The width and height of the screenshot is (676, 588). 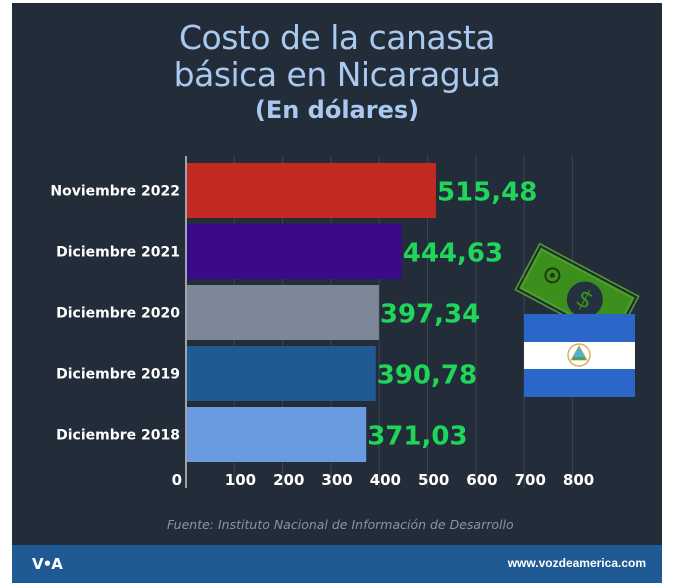 What do you see at coordinates (118, 436) in the screenshot?
I see `category-label: Diciembre 2018` at bounding box center [118, 436].